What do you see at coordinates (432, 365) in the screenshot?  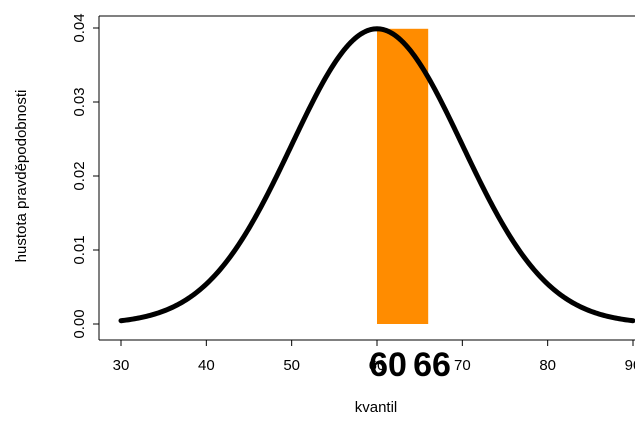 I see `annotation-high-value: 66` at bounding box center [432, 365].